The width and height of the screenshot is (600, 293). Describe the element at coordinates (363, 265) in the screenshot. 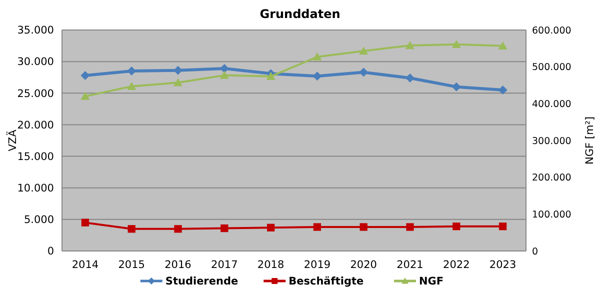

I see `x-tick-label: 2020` at that location.